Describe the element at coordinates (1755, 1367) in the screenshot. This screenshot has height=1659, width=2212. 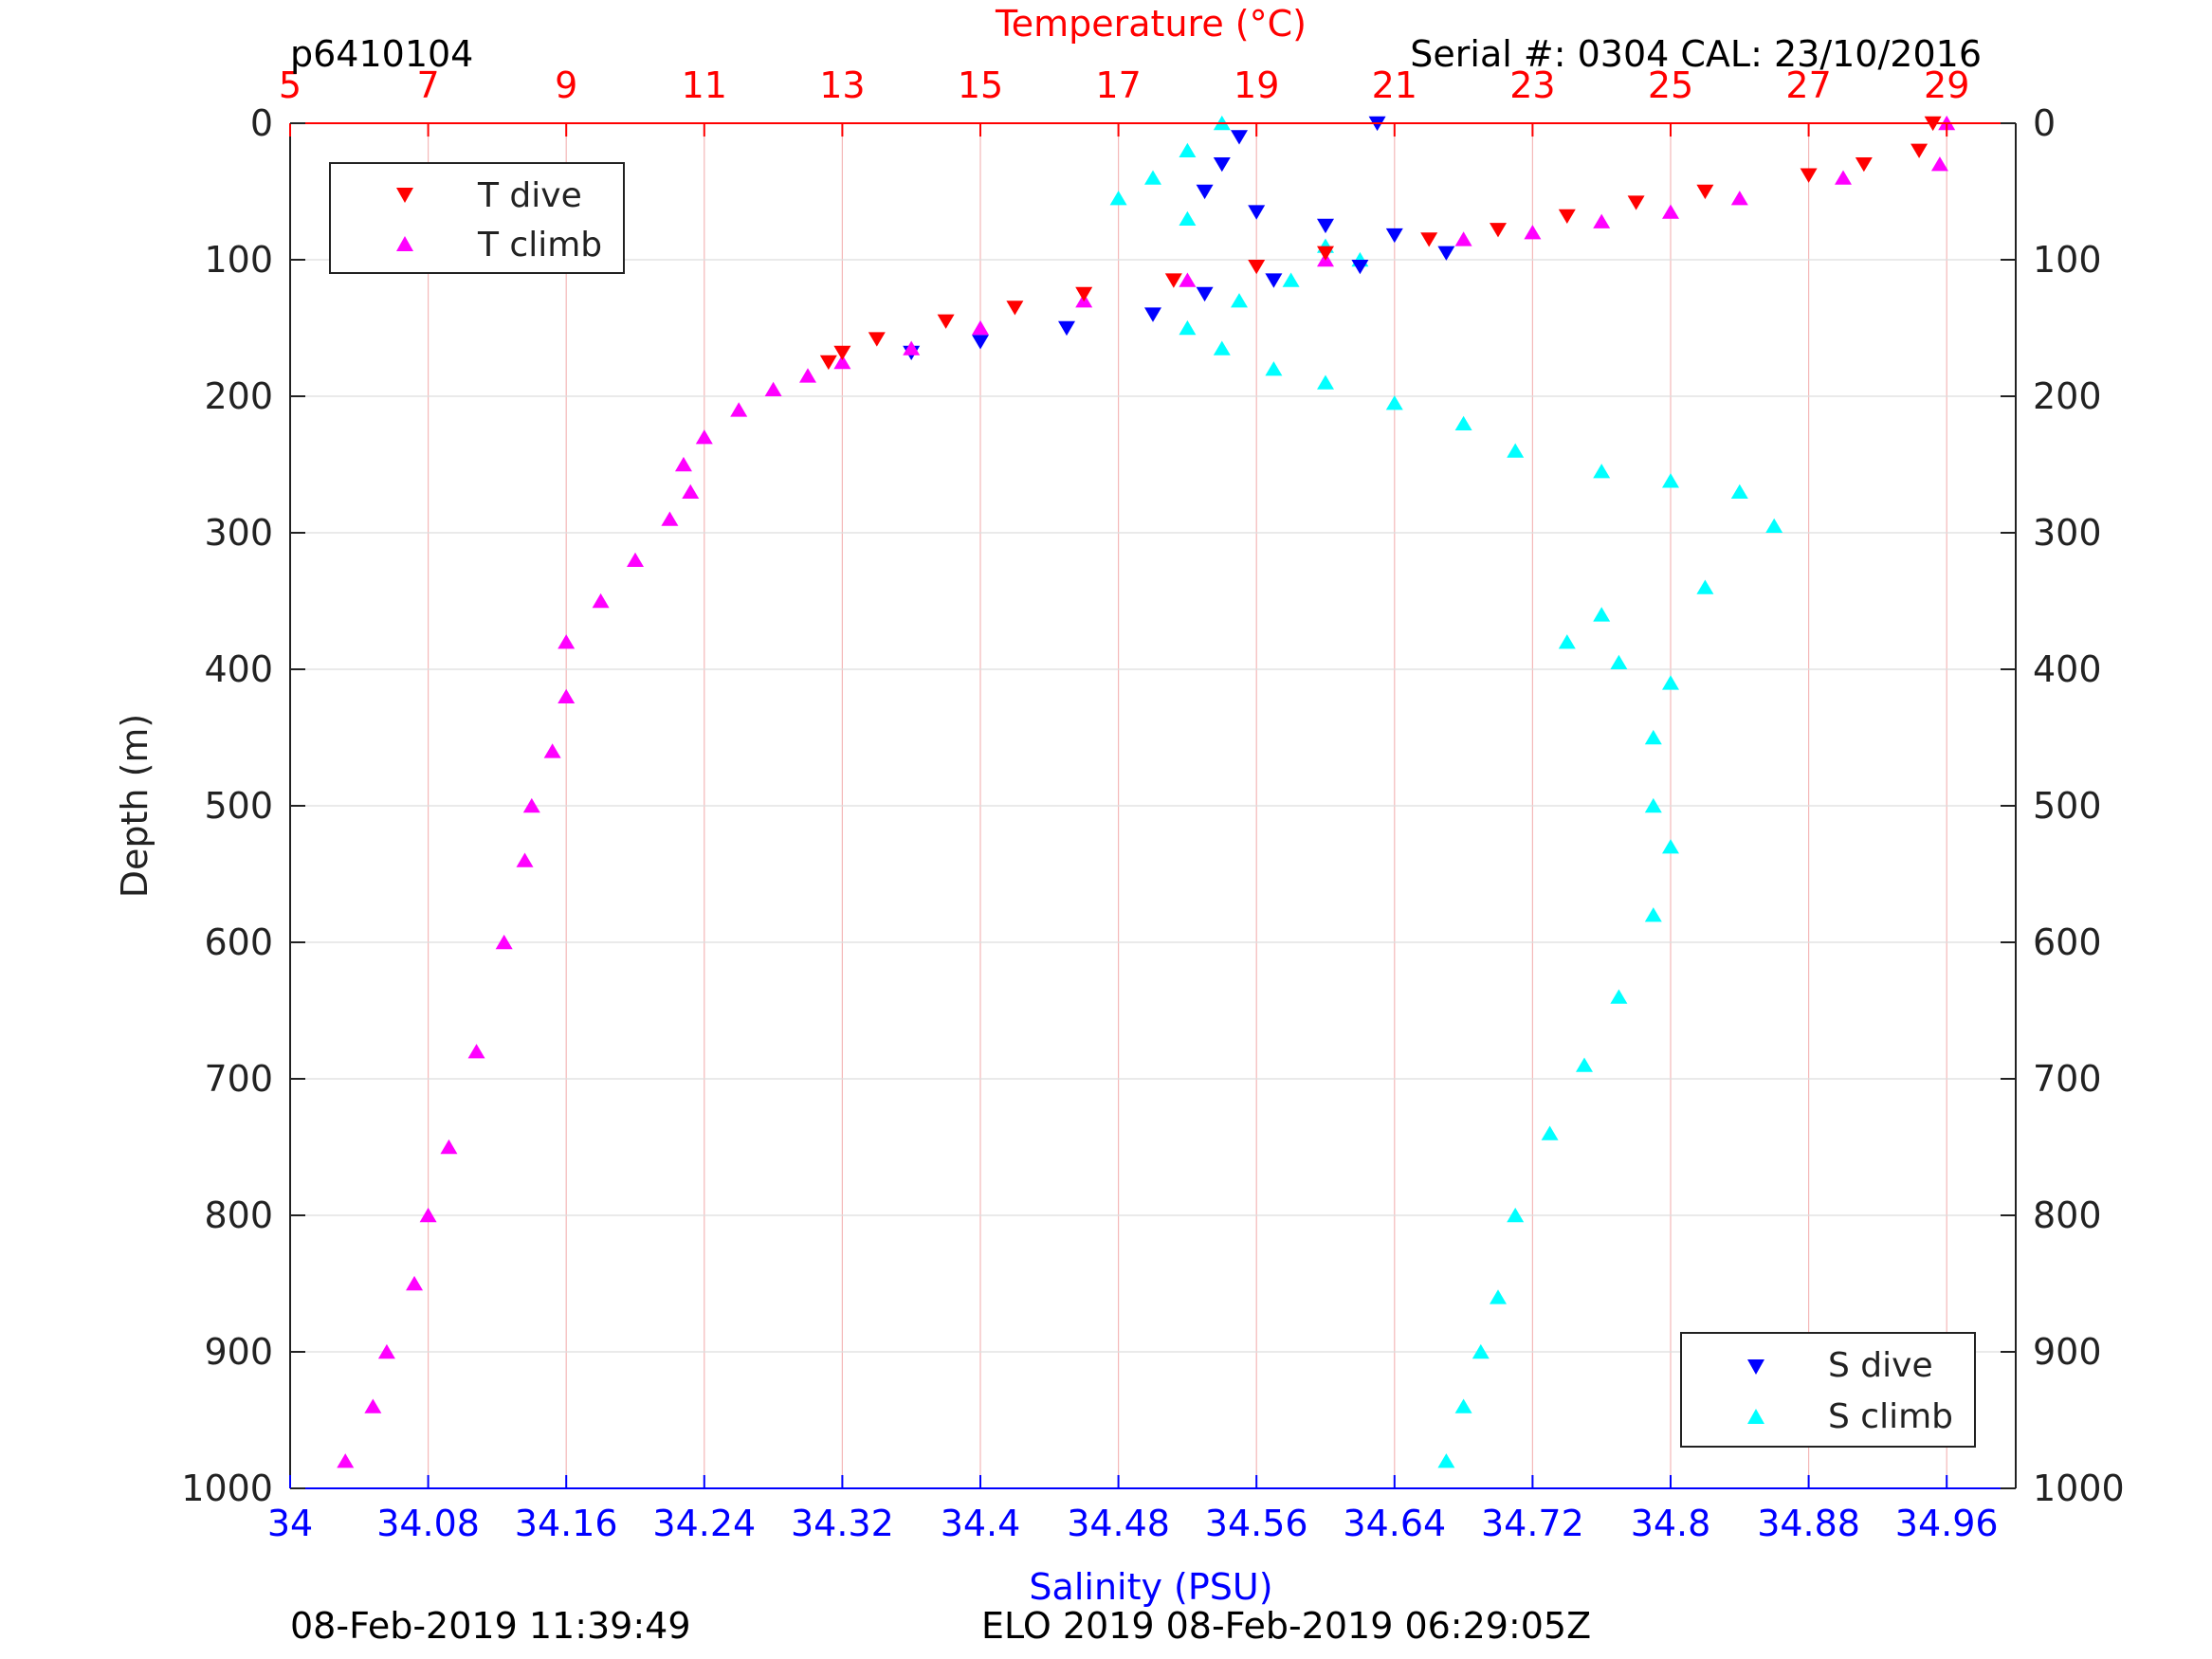
I see `legend-s-dive-marker` at that location.